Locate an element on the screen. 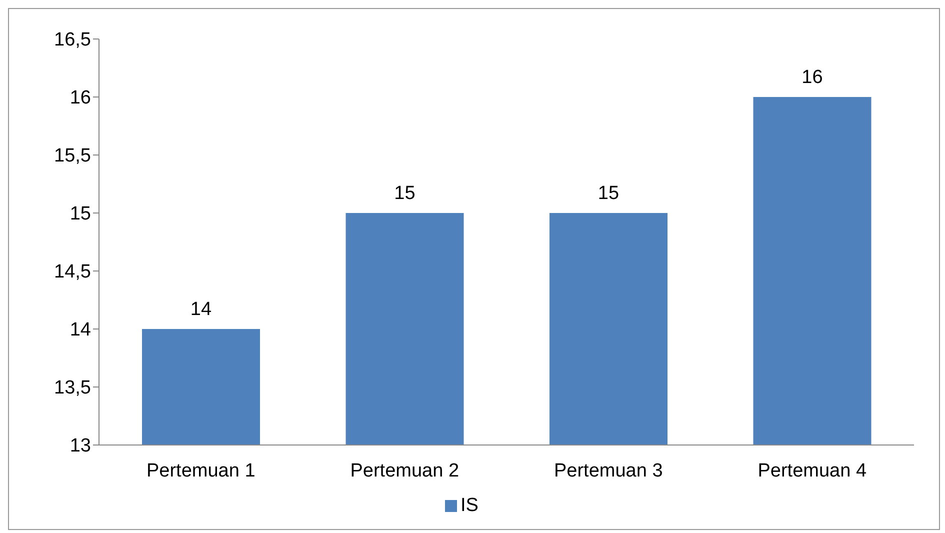 The image size is (945, 533). x-tick-label: Pertemuan 4 is located at coordinates (812, 471).